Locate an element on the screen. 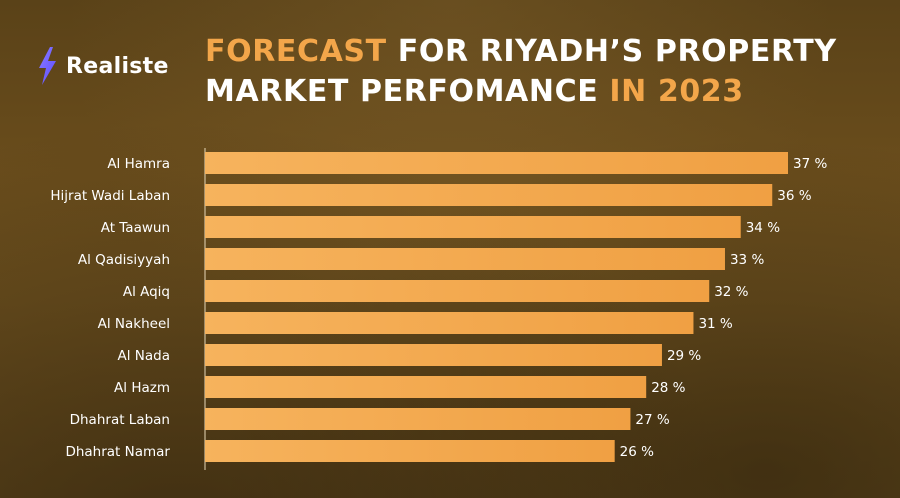 This screenshot has height=498, width=900. value-label: 34 % is located at coordinates (763, 228).